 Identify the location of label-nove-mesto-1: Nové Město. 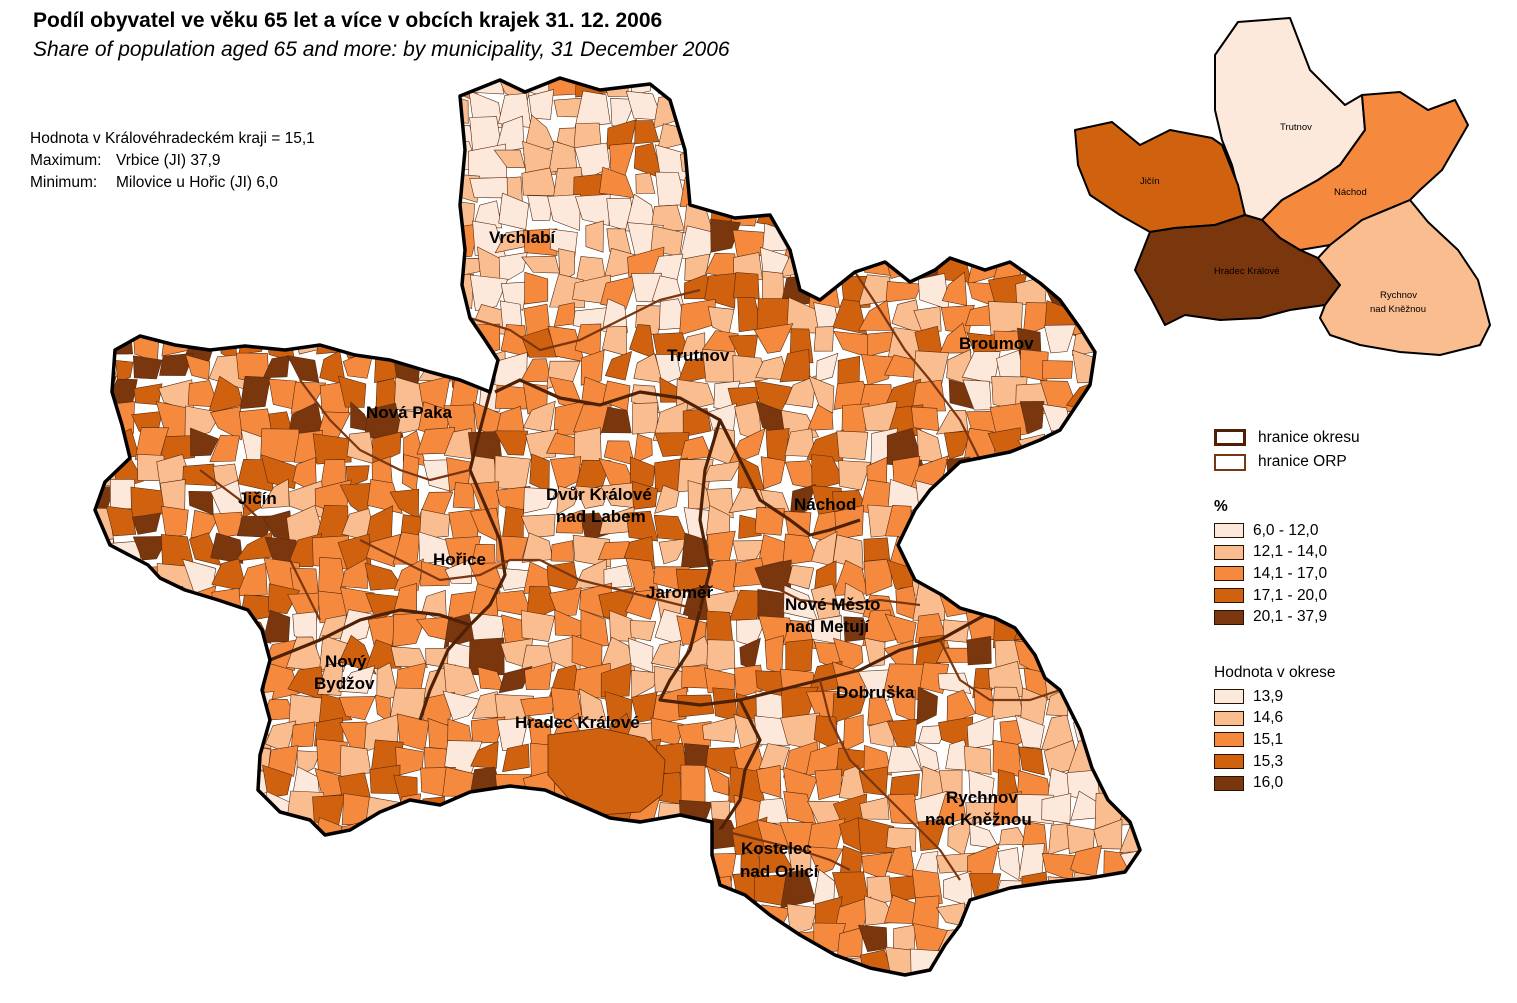
(832, 604).